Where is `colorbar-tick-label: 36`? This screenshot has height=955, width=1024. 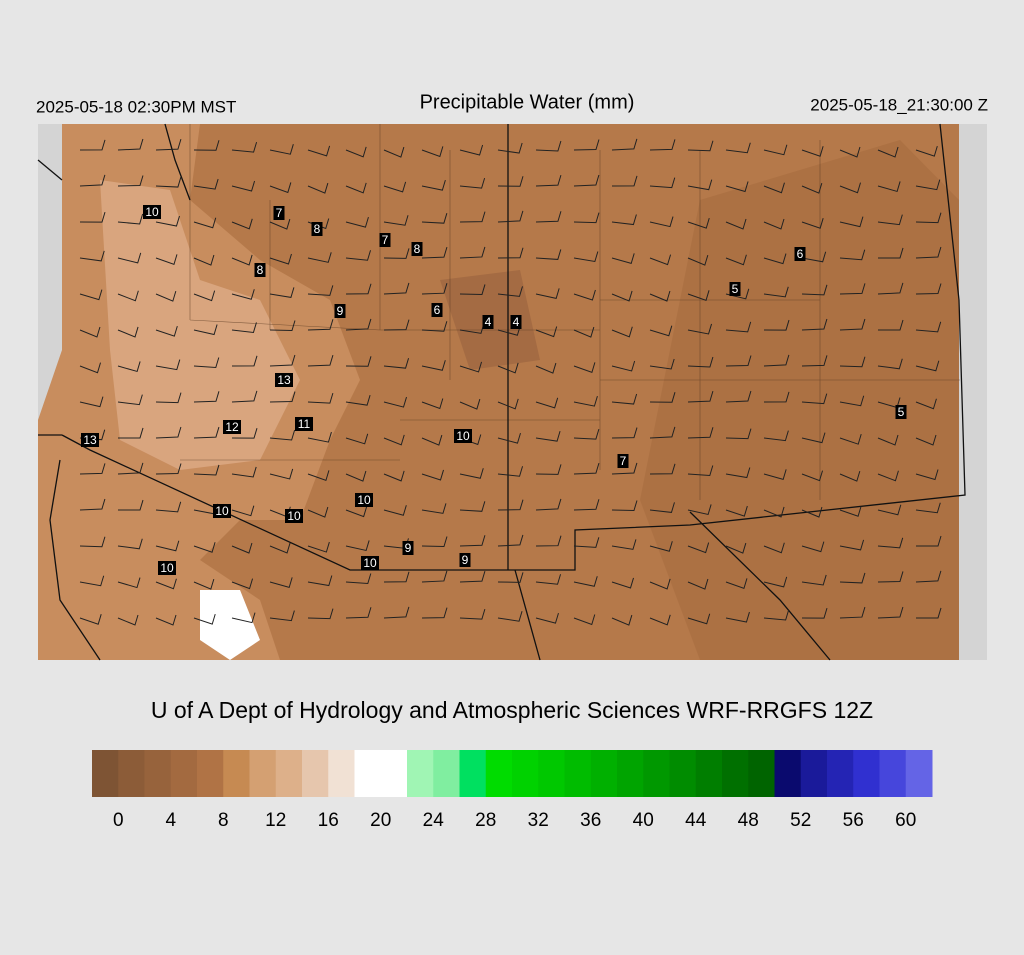
colorbar-tick-label: 36 is located at coordinates (590, 820).